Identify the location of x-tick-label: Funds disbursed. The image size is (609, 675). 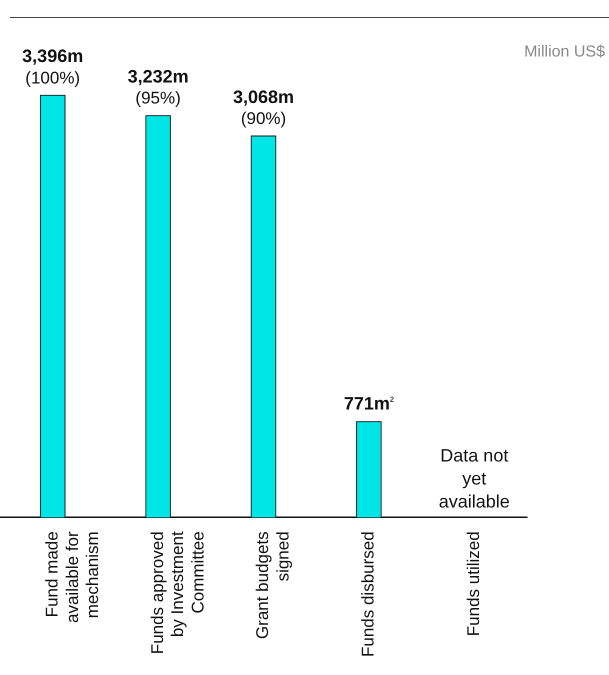
(368, 594).